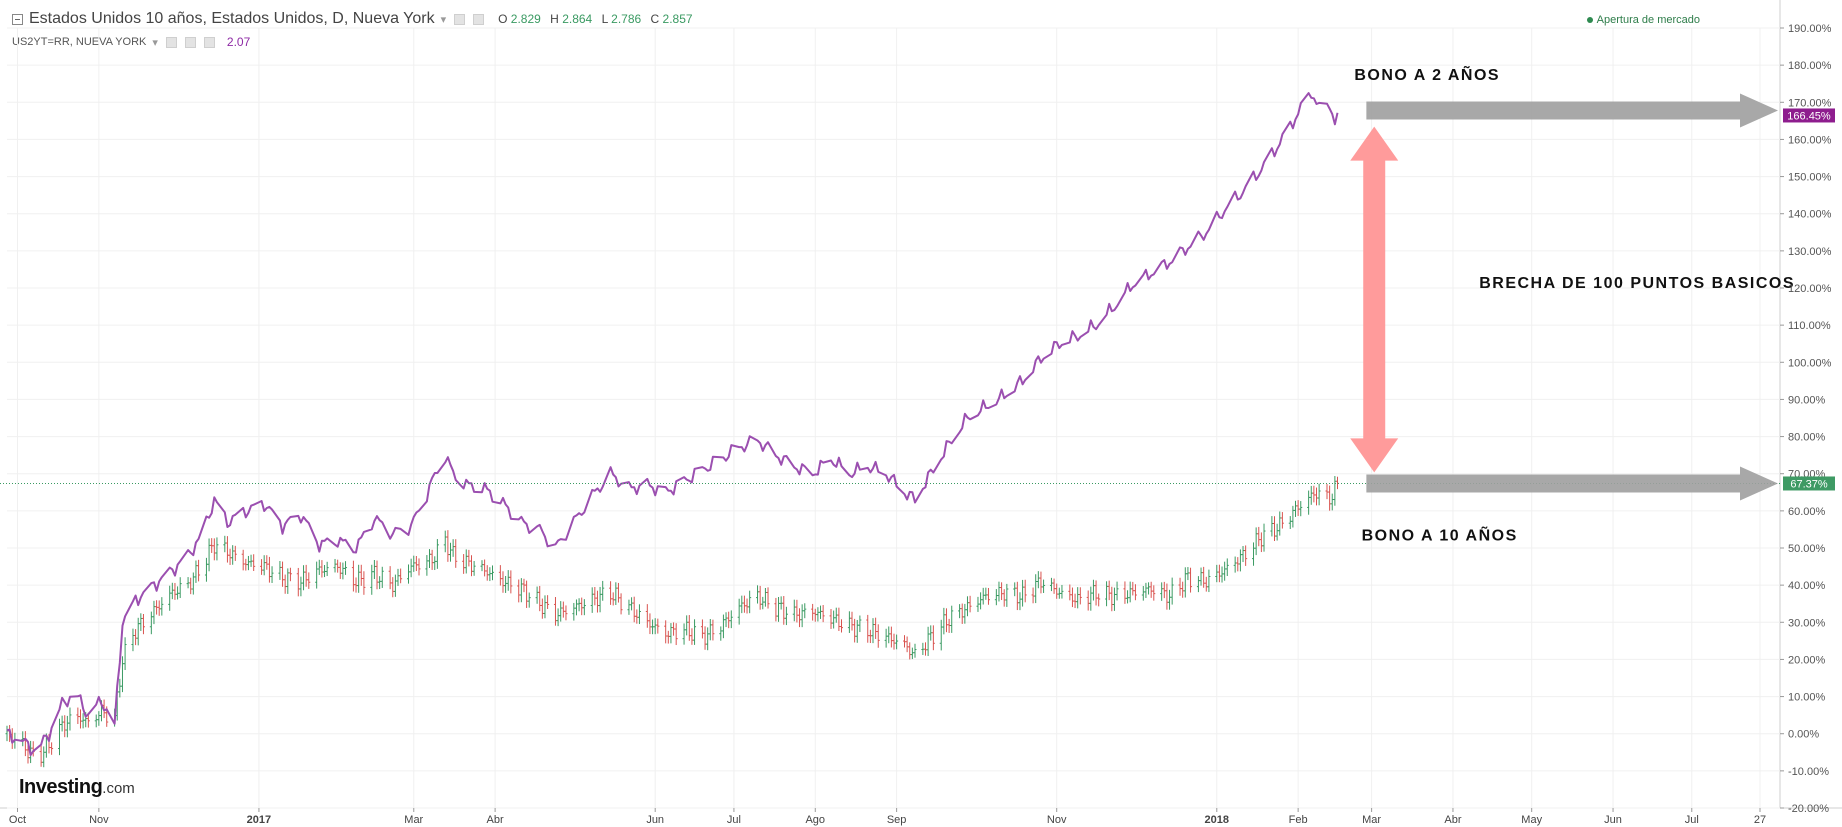 The width and height of the screenshot is (1842, 827). What do you see at coordinates (131, 42) in the screenshot?
I see `secondary-legend: US2YT=RR, NUEVA YORK ▾ 2.07` at bounding box center [131, 42].